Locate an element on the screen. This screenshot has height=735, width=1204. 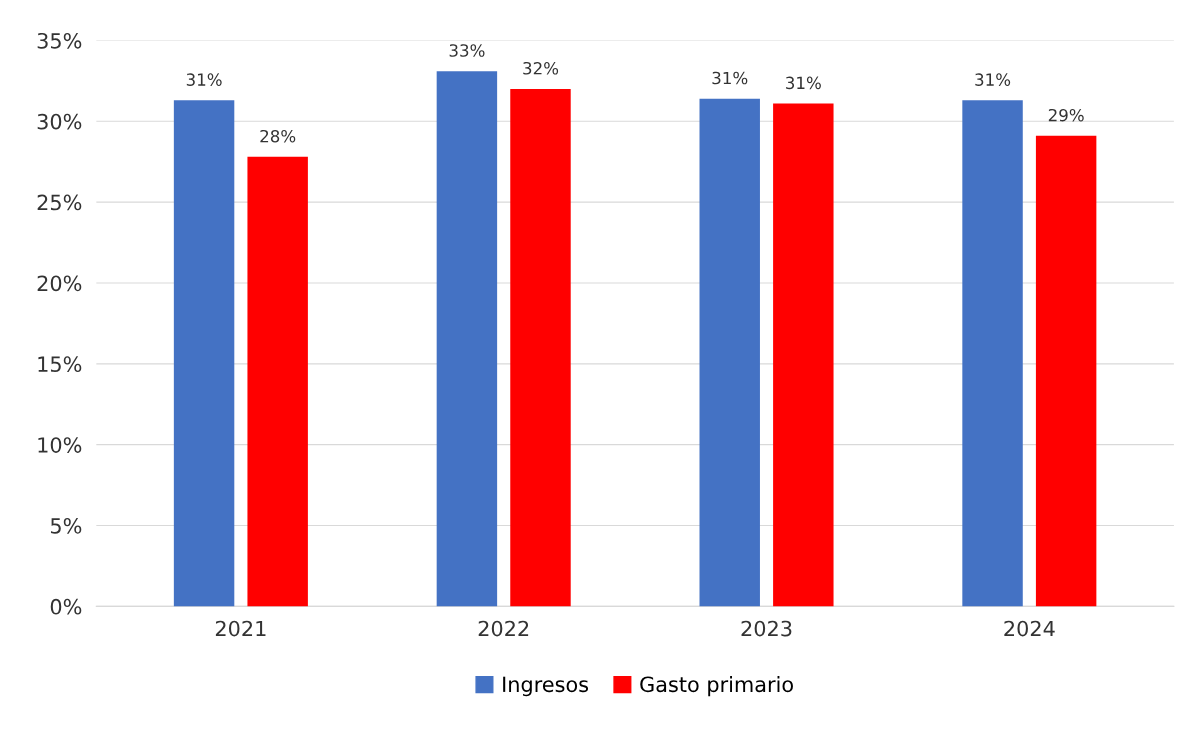
y-tick-label: 15% is located at coordinates (60, 364).